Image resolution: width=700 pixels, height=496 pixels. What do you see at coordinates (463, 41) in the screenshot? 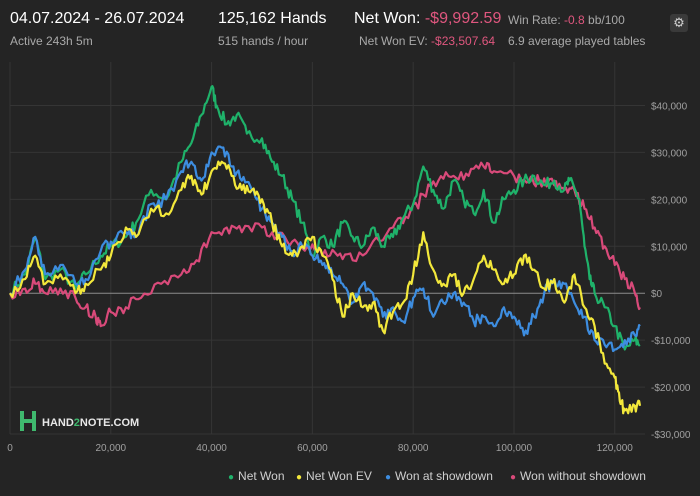
I see `net-won-ev-value: -$23,507.64` at bounding box center [463, 41].